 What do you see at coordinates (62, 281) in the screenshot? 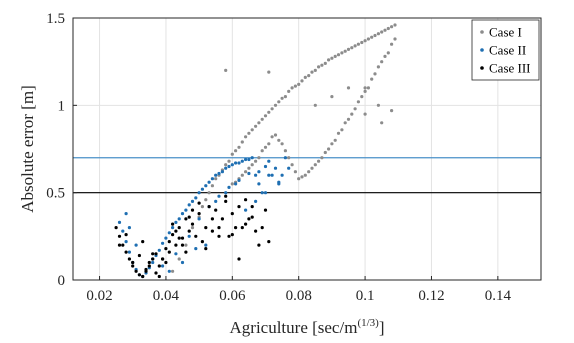
I see `y-tick-label: 0` at bounding box center [62, 281].